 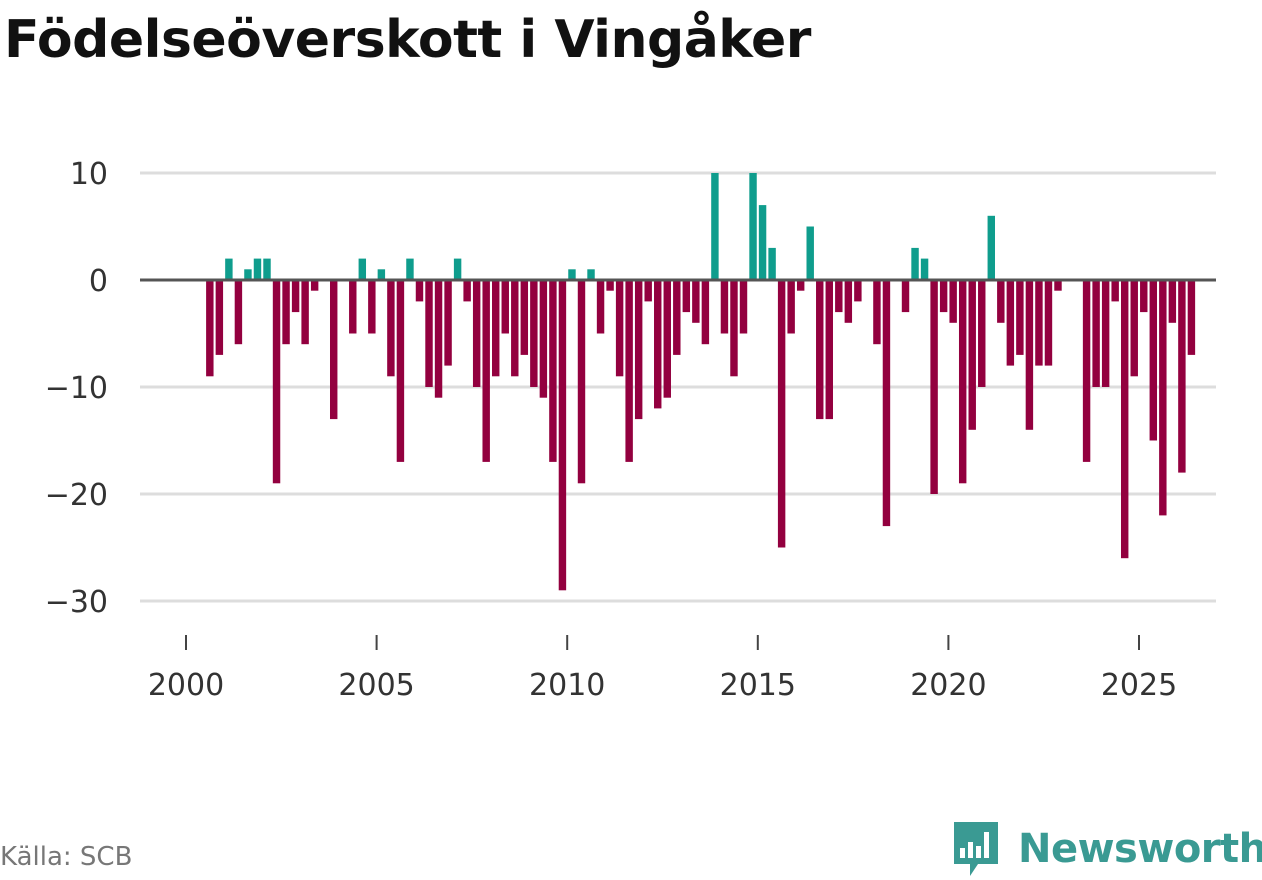 What do you see at coordinates (98, 281) in the screenshot?
I see `y-tick-label: 0` at bounding box center [98, 281].